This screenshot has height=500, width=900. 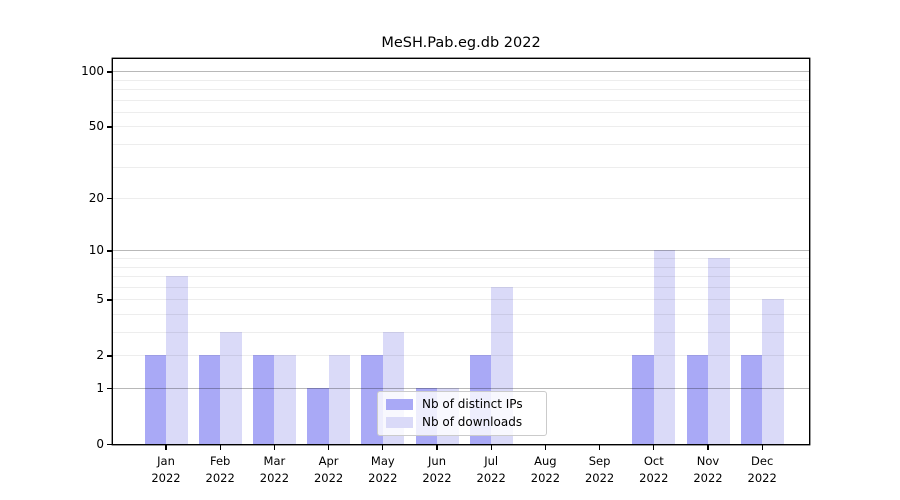 I want to click on bar-distinct-ips-feb, so click(x=209, y=399).